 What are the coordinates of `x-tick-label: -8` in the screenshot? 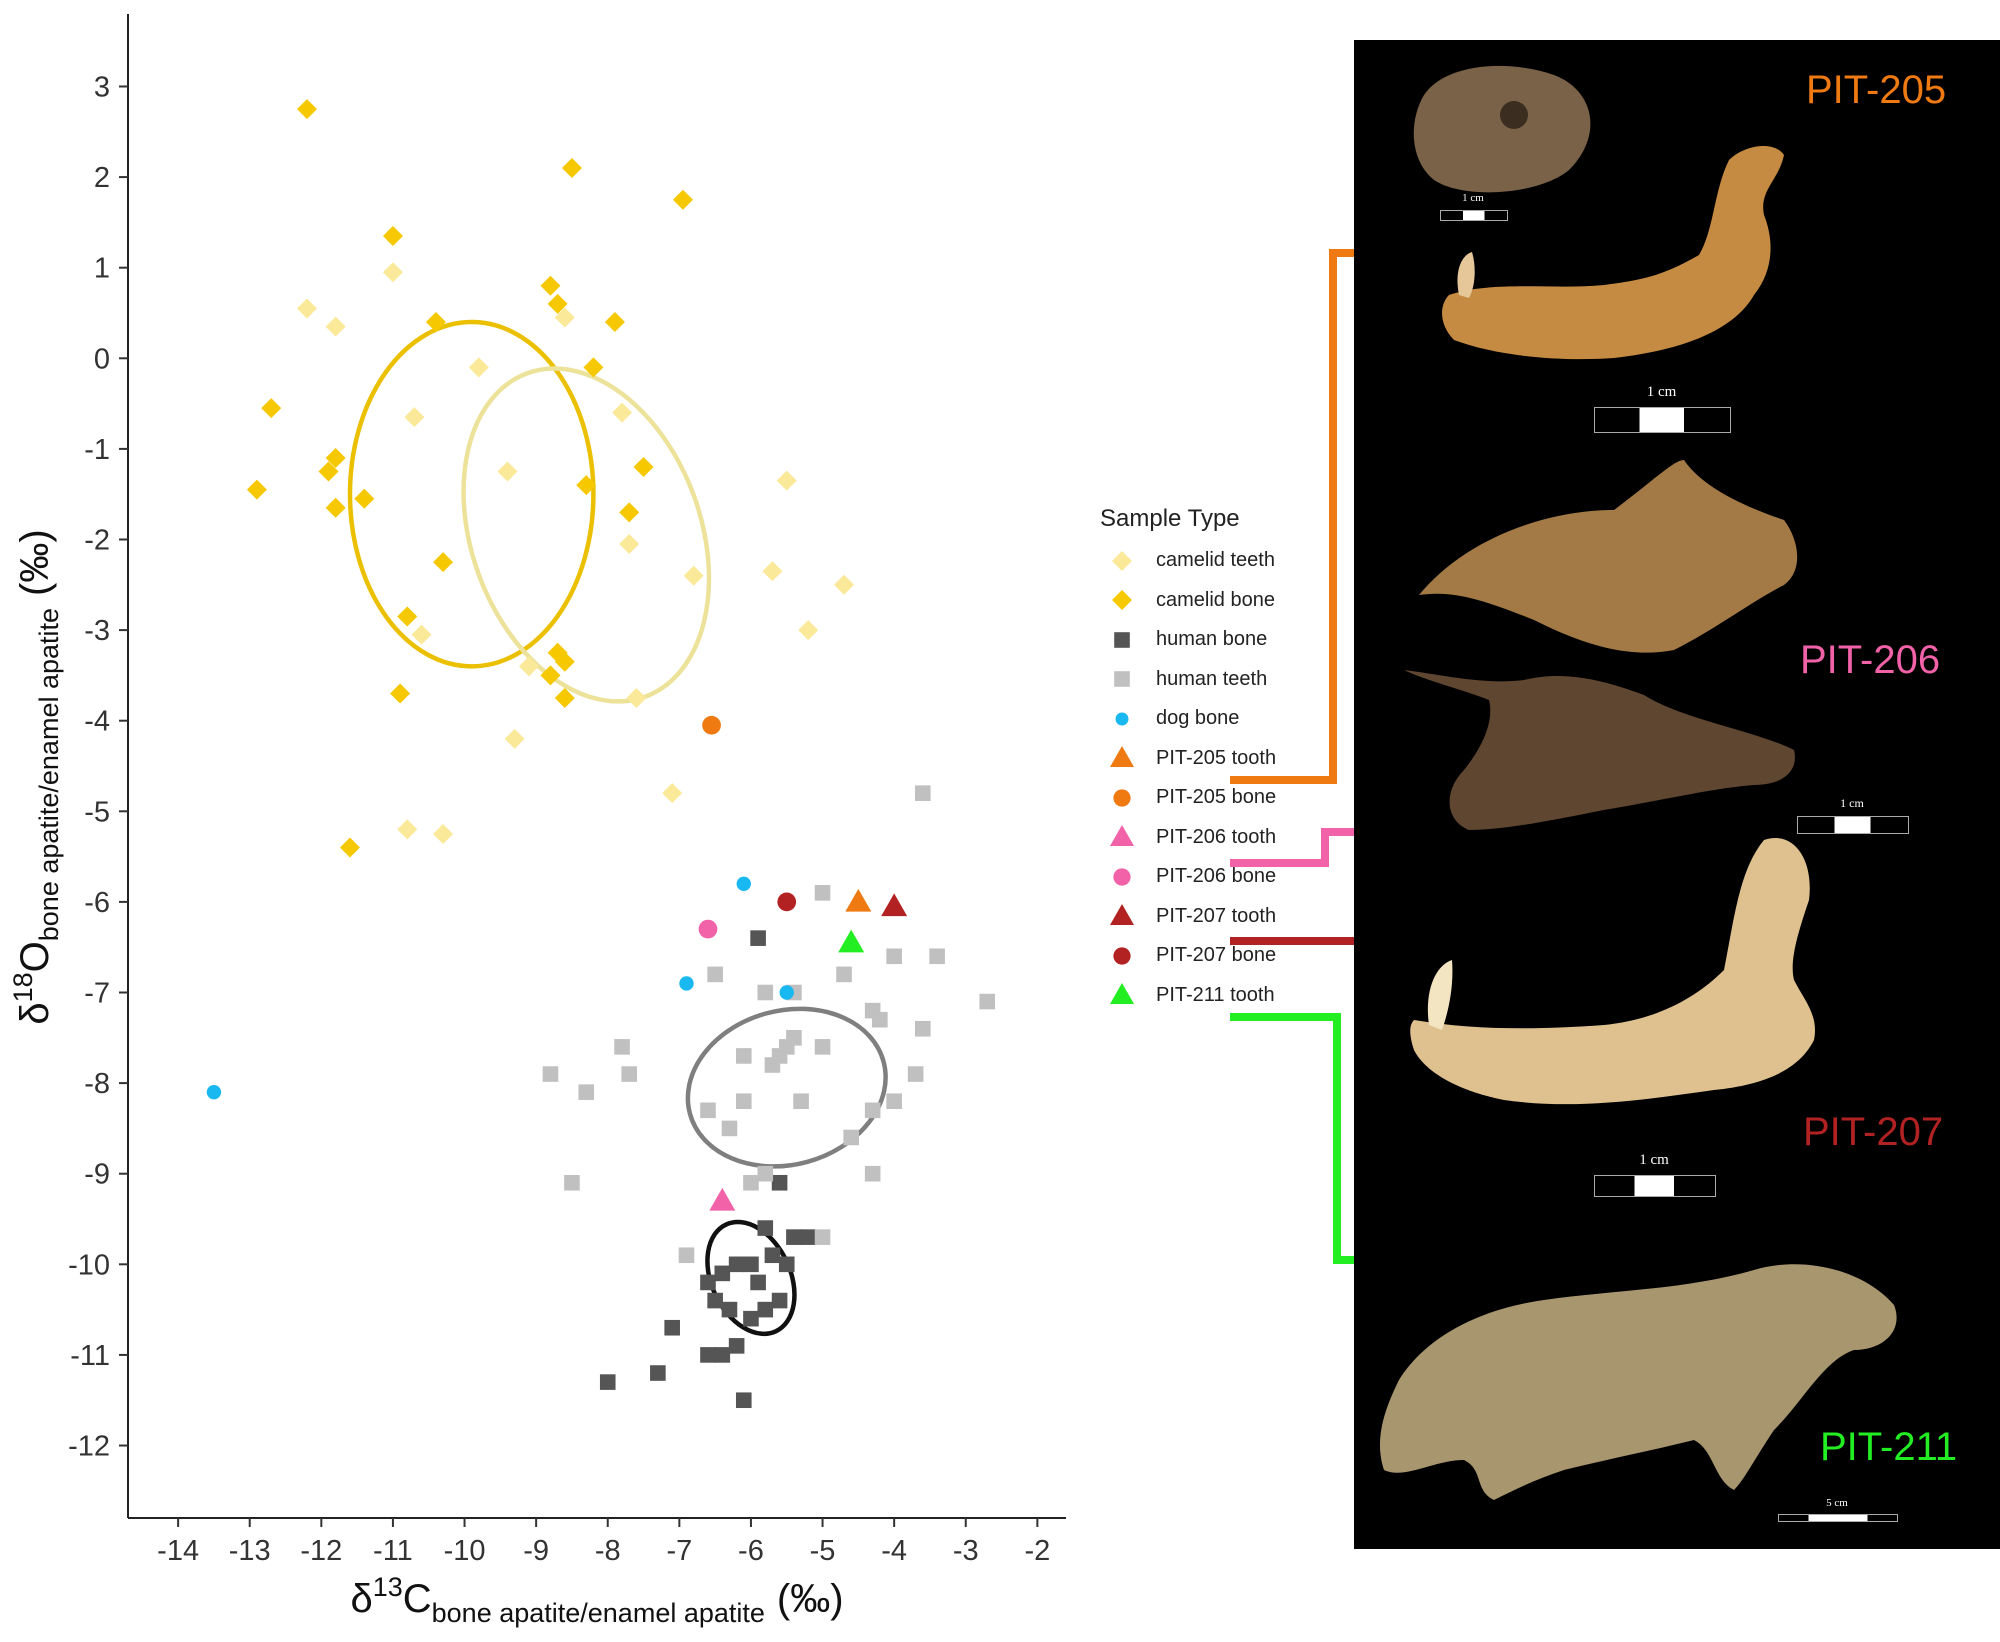 It's located at (608, 1551).